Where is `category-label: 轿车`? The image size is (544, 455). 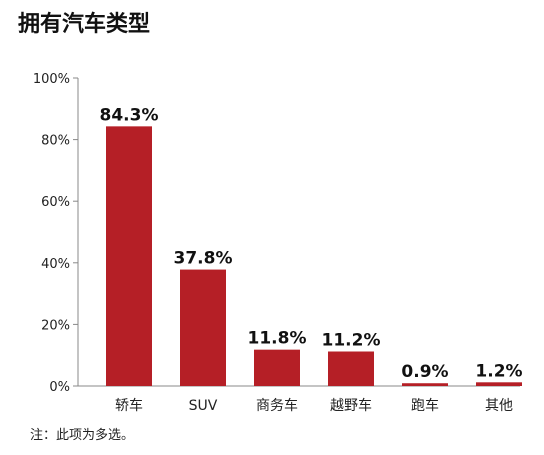
category-label: 轿车 is located at coordinates (129, 405).